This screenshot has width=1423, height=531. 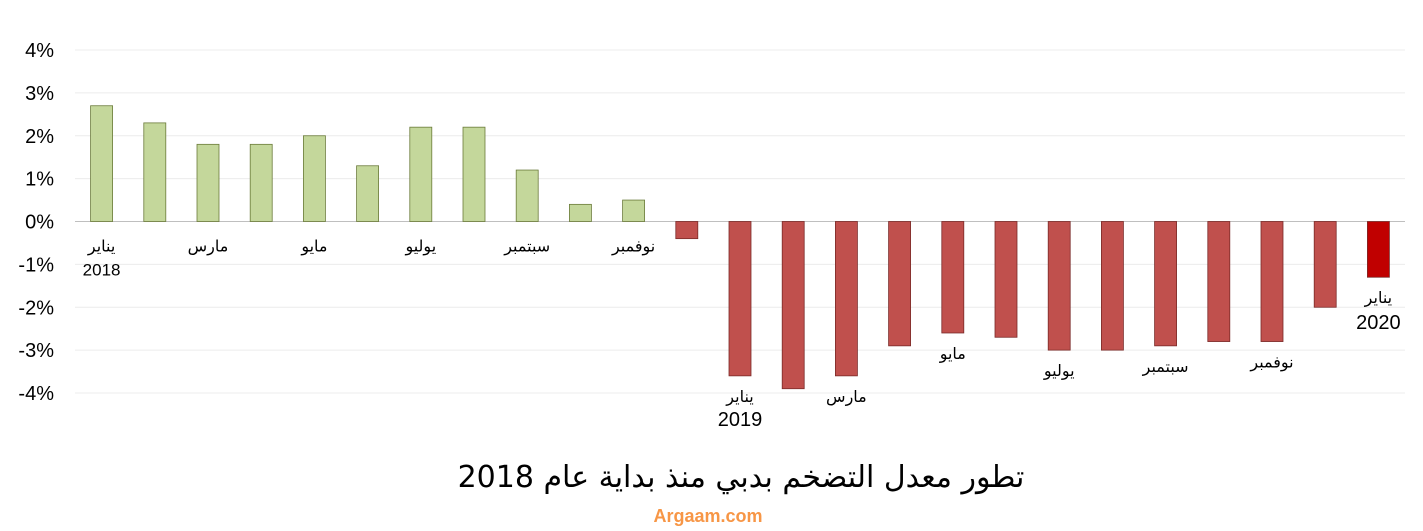 I want to click on category-year-label: 2020, so click(x=1378, y=323).